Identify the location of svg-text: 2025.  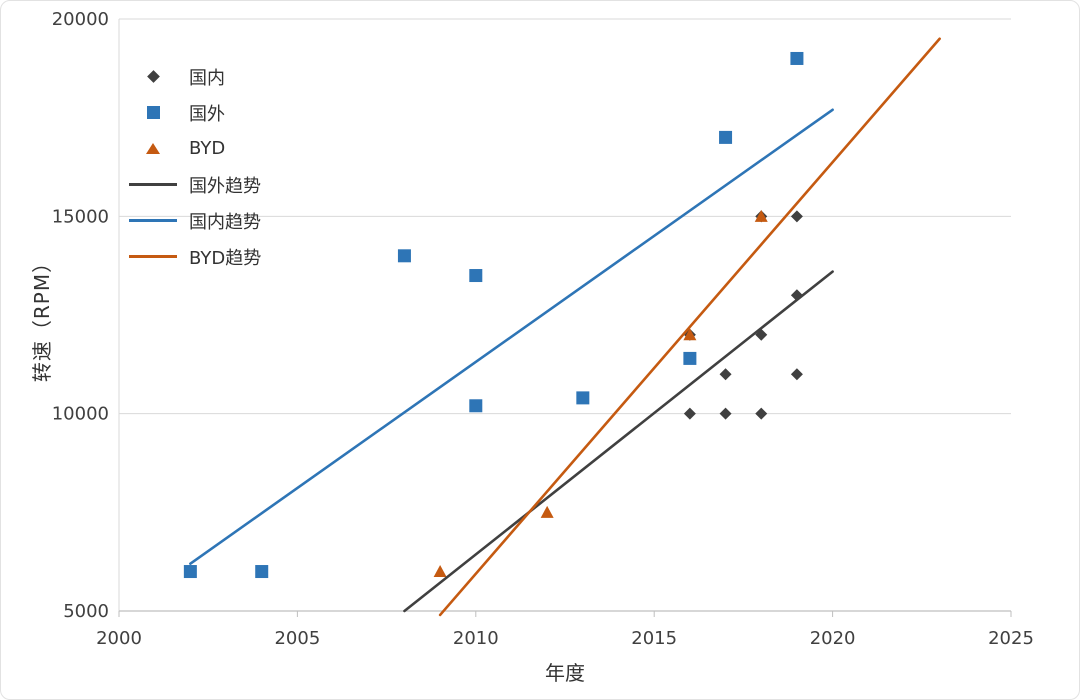
(1011, 638).